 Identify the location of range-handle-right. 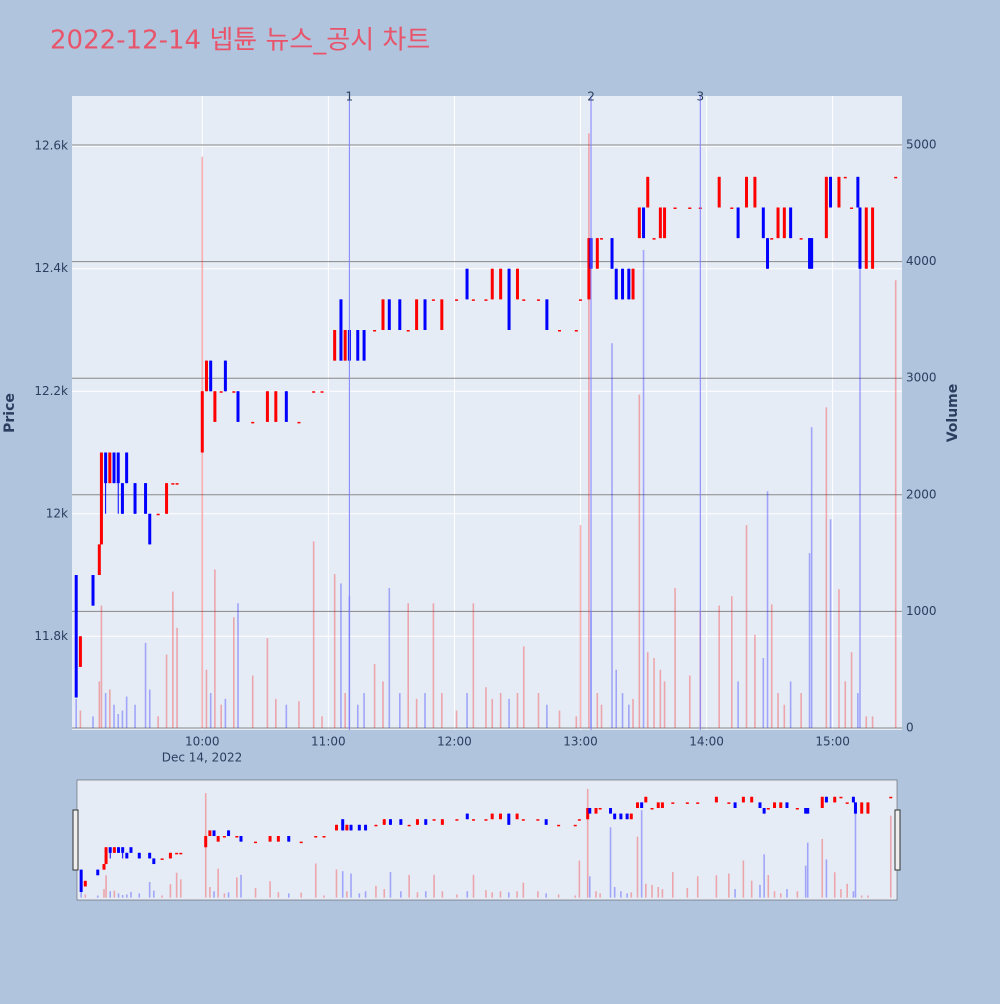
(897, 840).